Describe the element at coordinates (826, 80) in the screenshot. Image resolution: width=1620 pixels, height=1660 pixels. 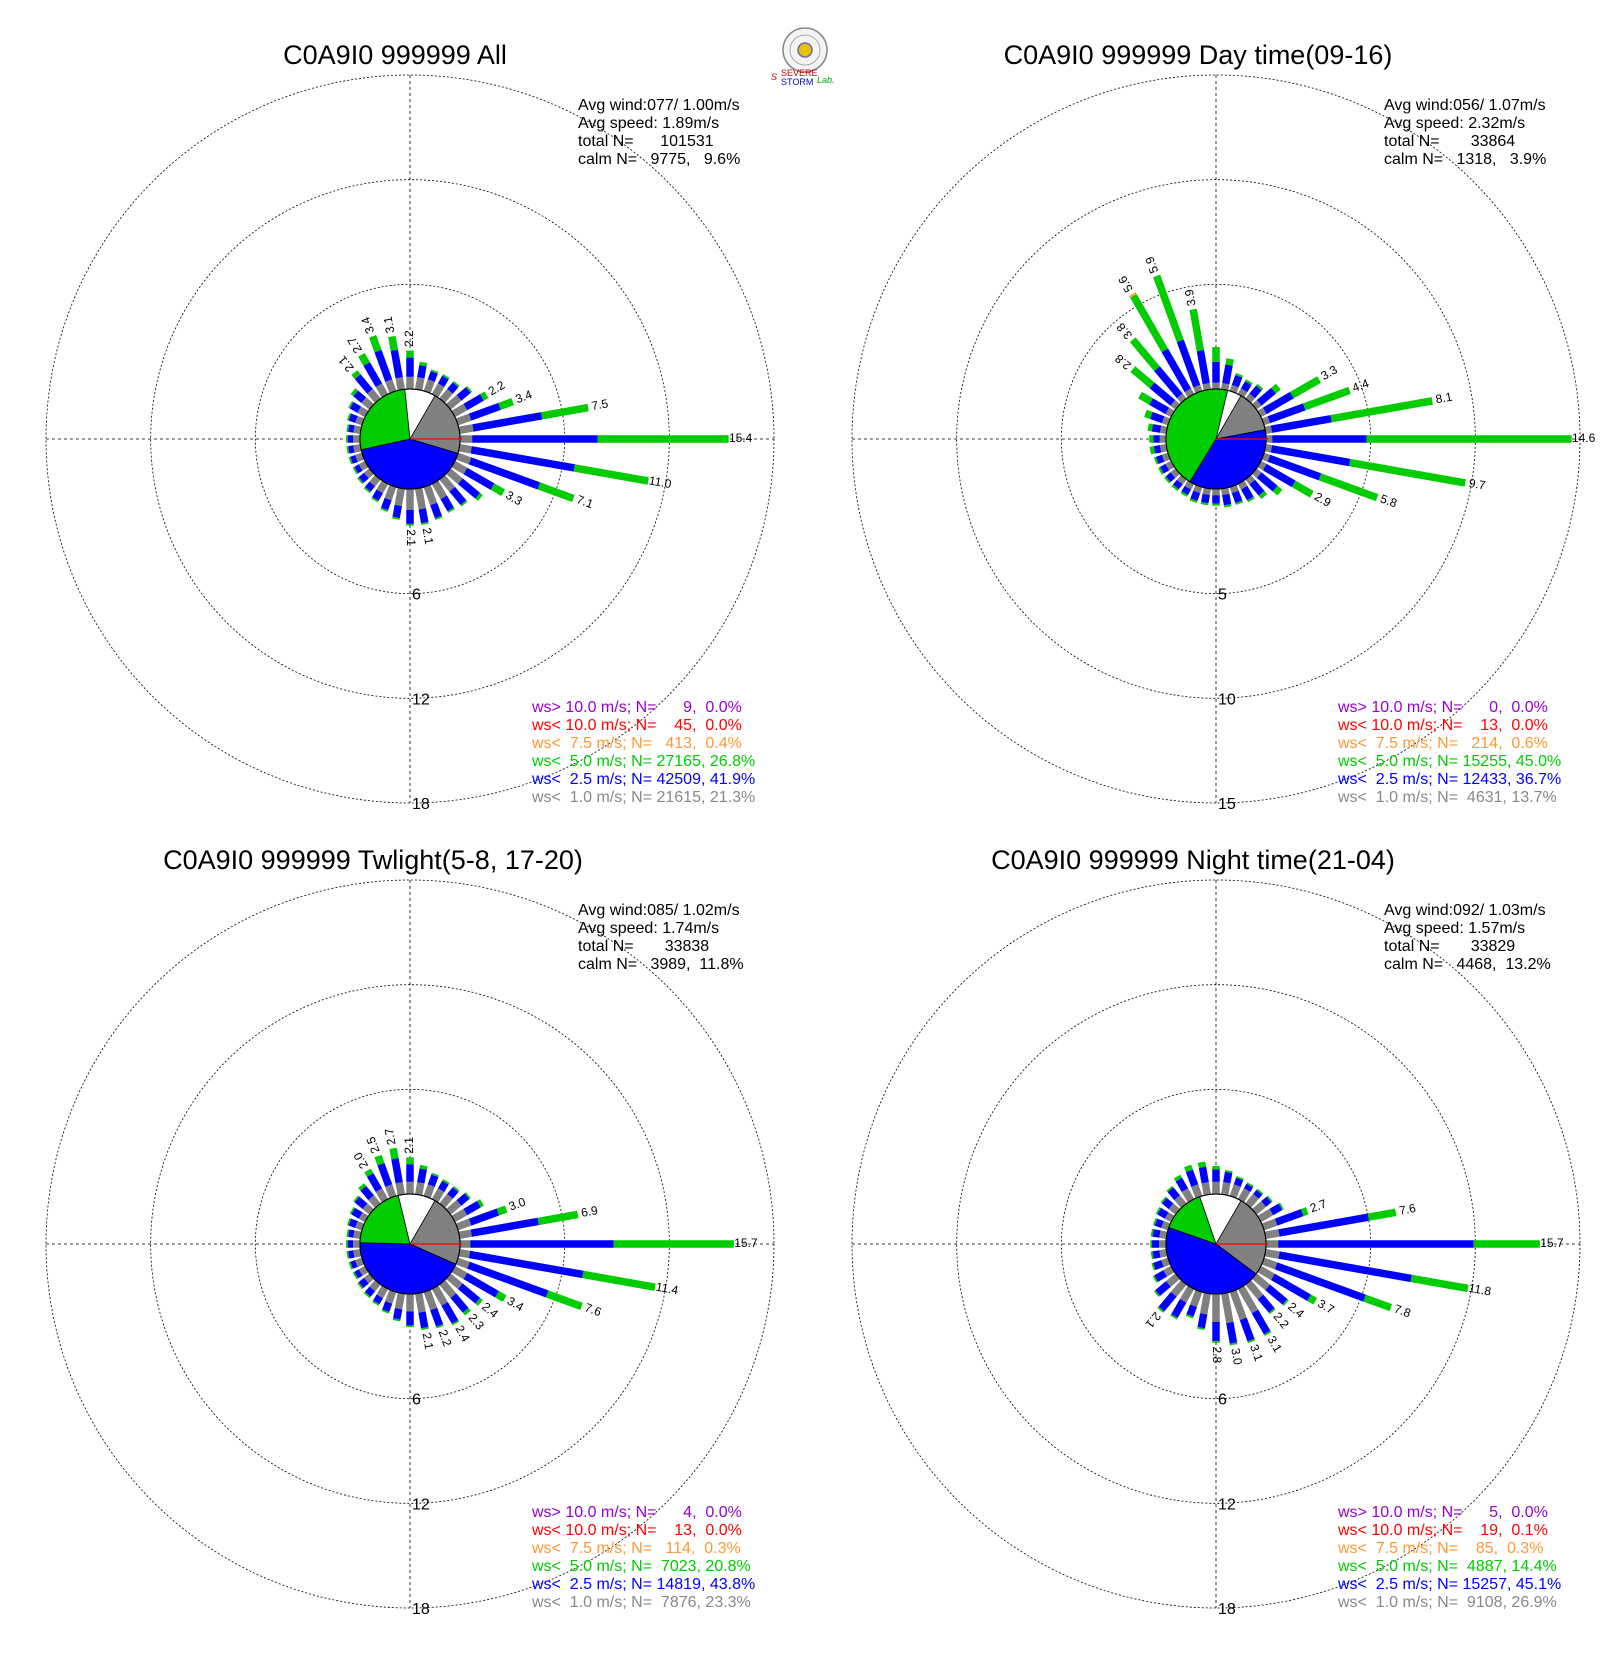
I see `logo-lab-word: Lab.` at that location.